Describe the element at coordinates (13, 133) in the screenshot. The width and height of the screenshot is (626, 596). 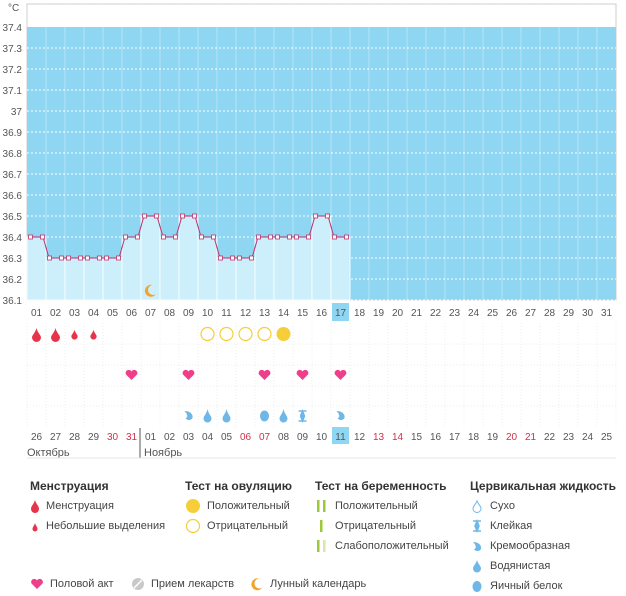
I see `y-tick-label: 36.9` at that location.